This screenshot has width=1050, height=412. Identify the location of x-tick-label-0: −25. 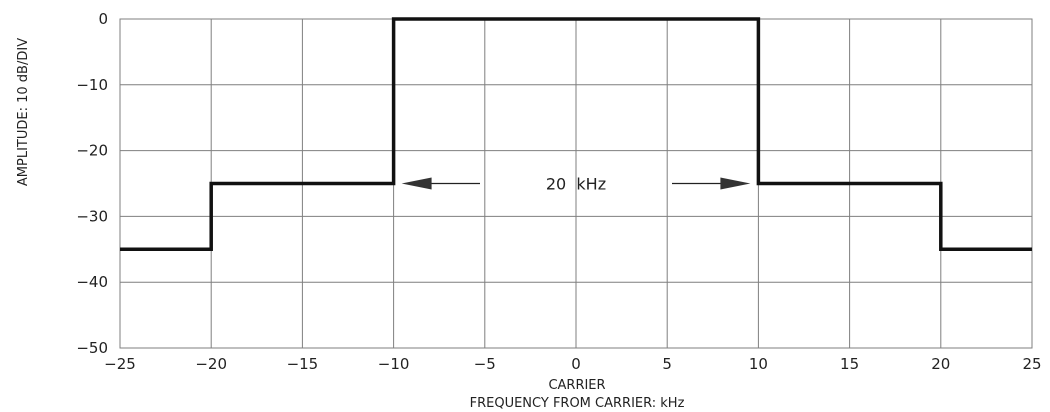
(120, 364).